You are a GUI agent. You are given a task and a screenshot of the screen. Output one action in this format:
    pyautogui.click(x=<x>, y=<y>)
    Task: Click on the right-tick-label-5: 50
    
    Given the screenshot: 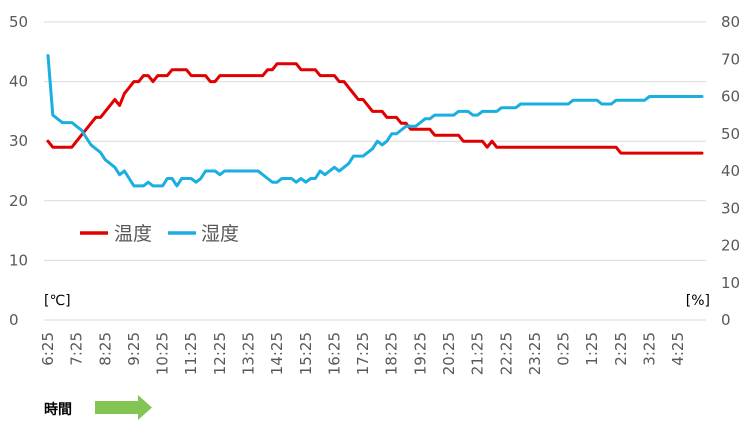 What is the action you would take?
    pyautogui.click(x=730, y=134)
    